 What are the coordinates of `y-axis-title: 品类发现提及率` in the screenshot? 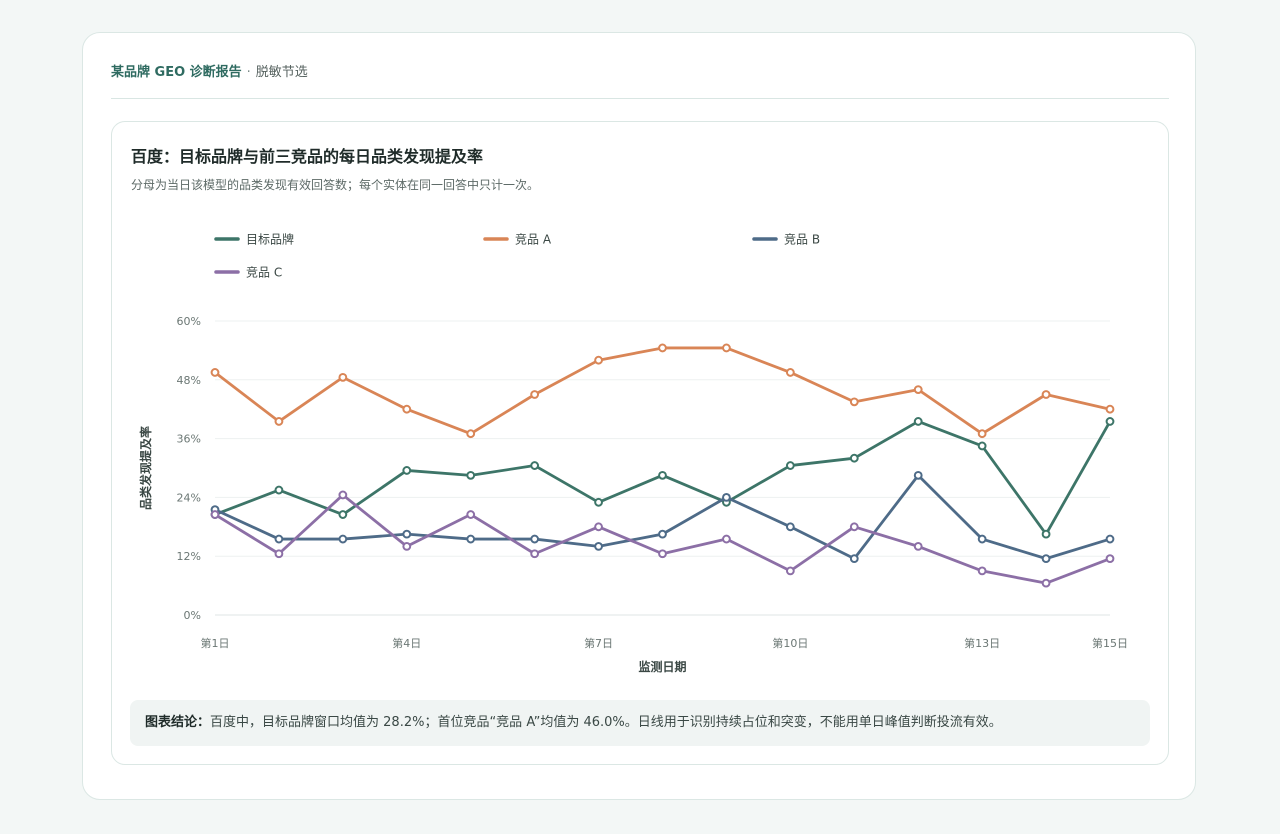 It's located at (145, 468).